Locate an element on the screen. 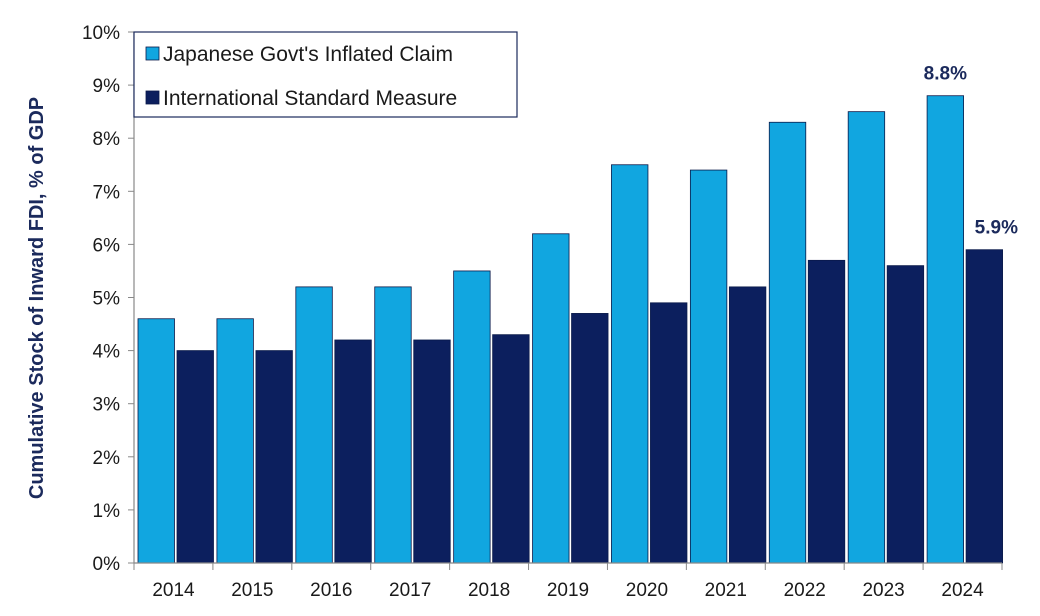  legend-label: Japanese Govt's Inflated Claim is located at coordinates (308, 54).